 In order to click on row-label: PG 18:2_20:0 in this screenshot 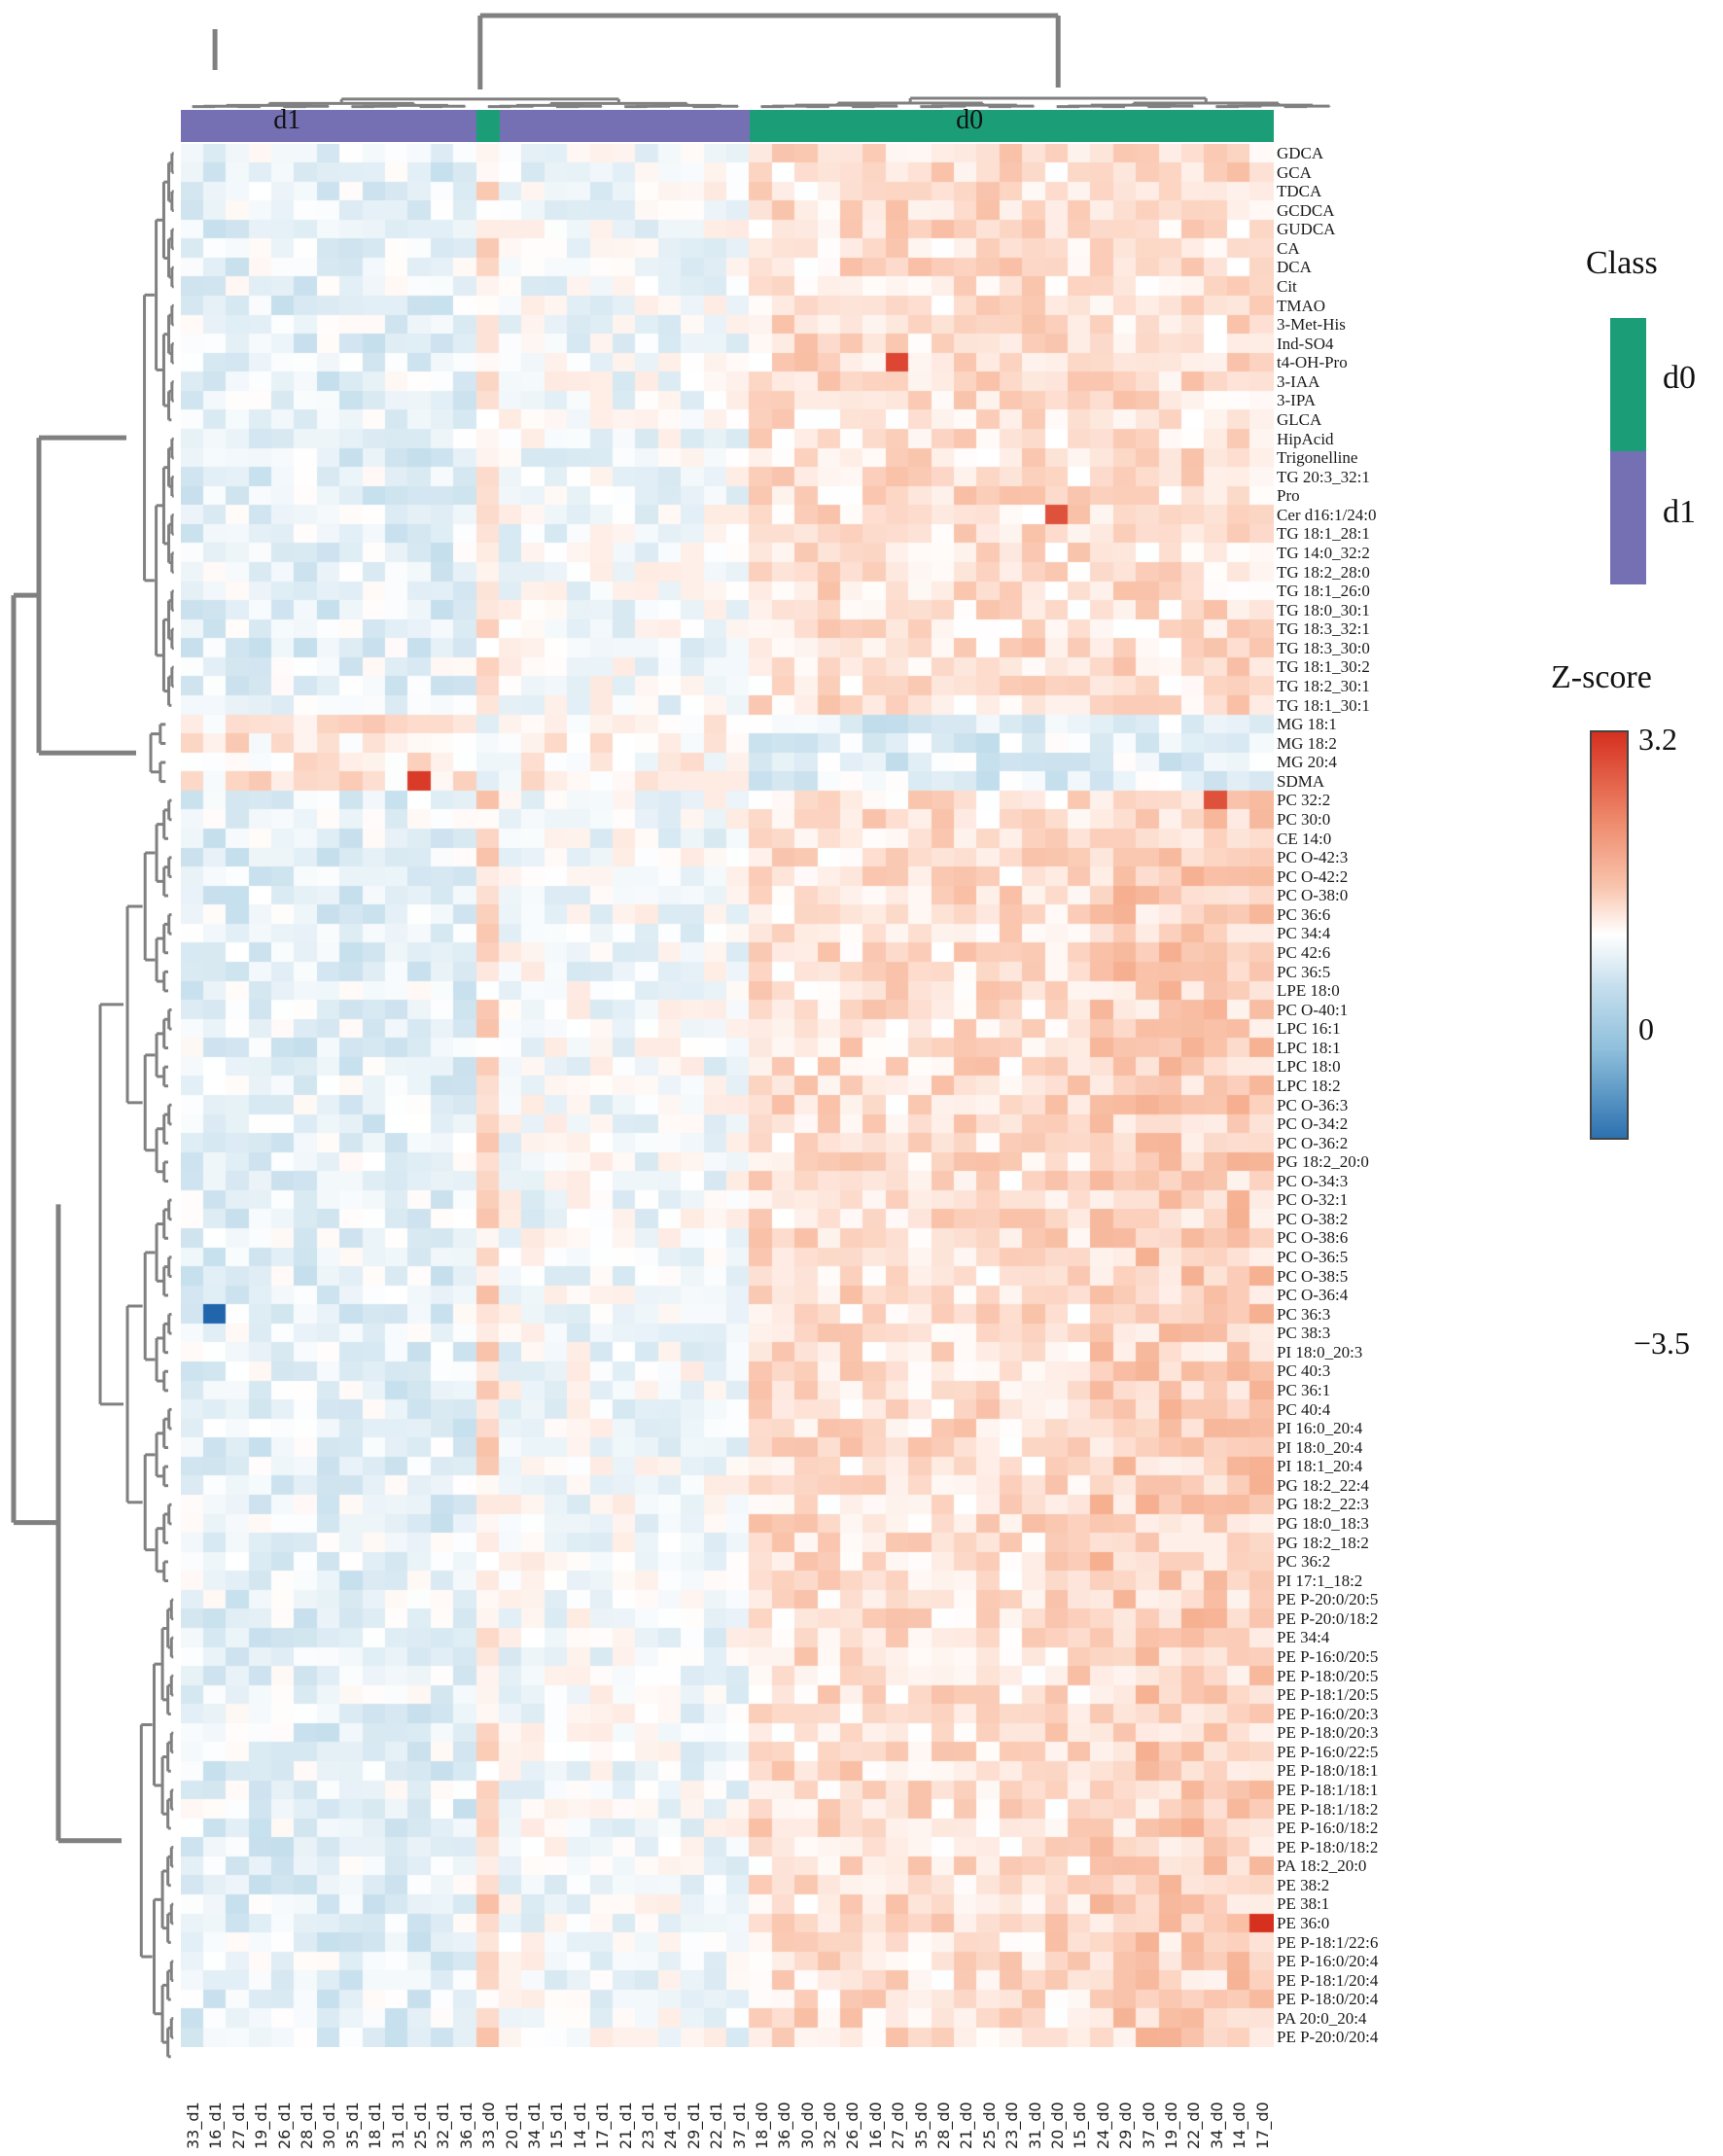, I will do `click(1323, 1162)`.